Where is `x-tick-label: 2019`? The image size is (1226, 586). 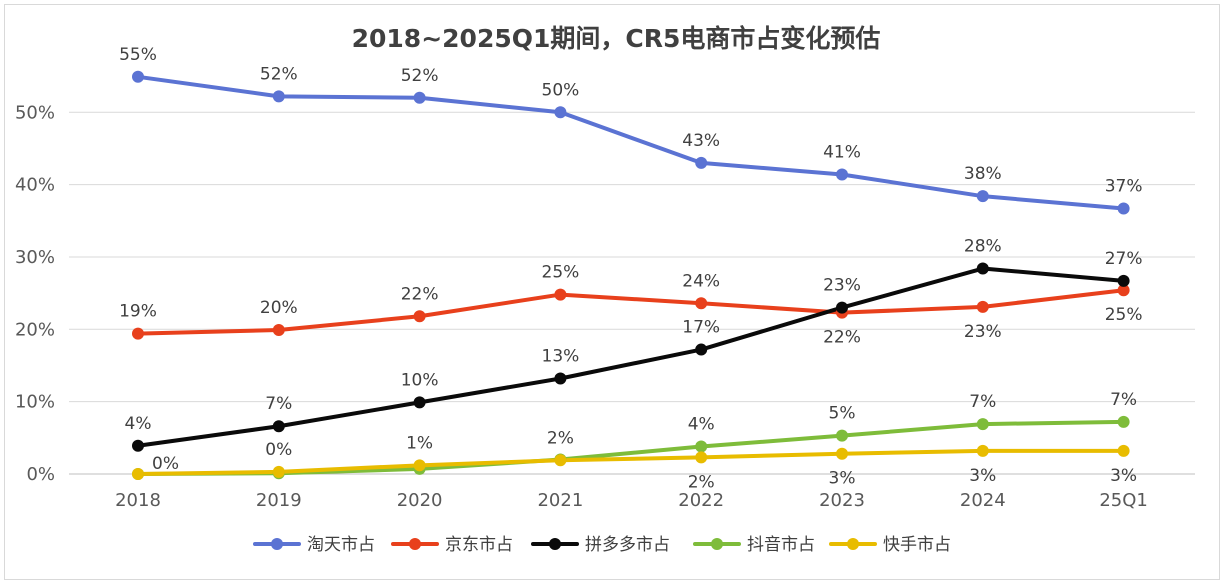 x-tick-label: 2019 is located at coordinates (279, 500).